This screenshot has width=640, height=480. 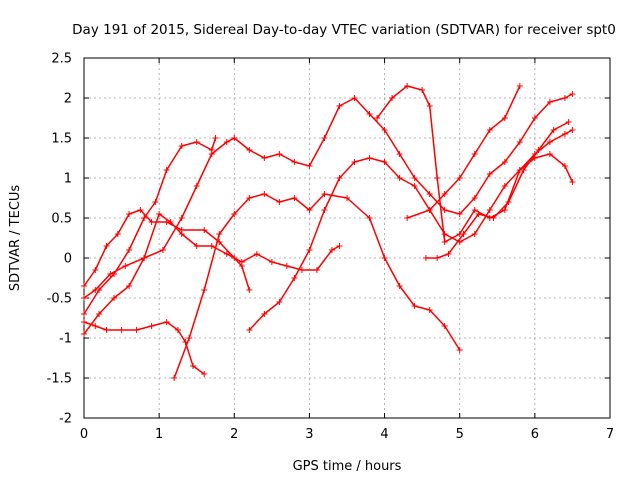 I want to click on y-tick-label: 1, so click(x=68, y=179).